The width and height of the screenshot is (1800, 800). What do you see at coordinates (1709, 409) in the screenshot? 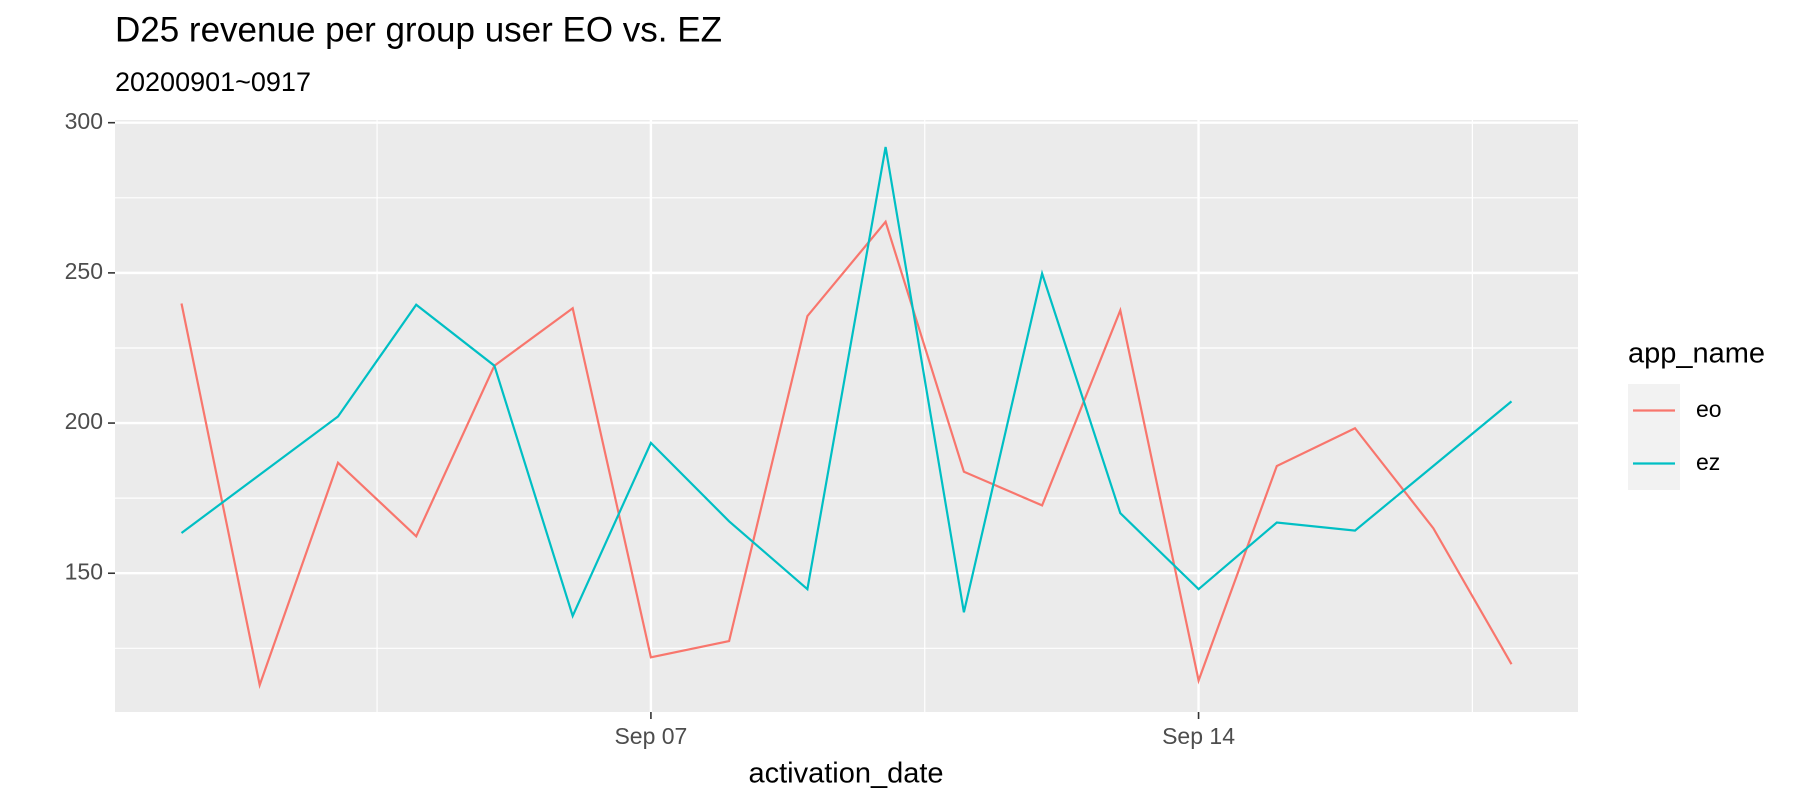
I see `legend-label: eo` at bounding box center [1709, 409].